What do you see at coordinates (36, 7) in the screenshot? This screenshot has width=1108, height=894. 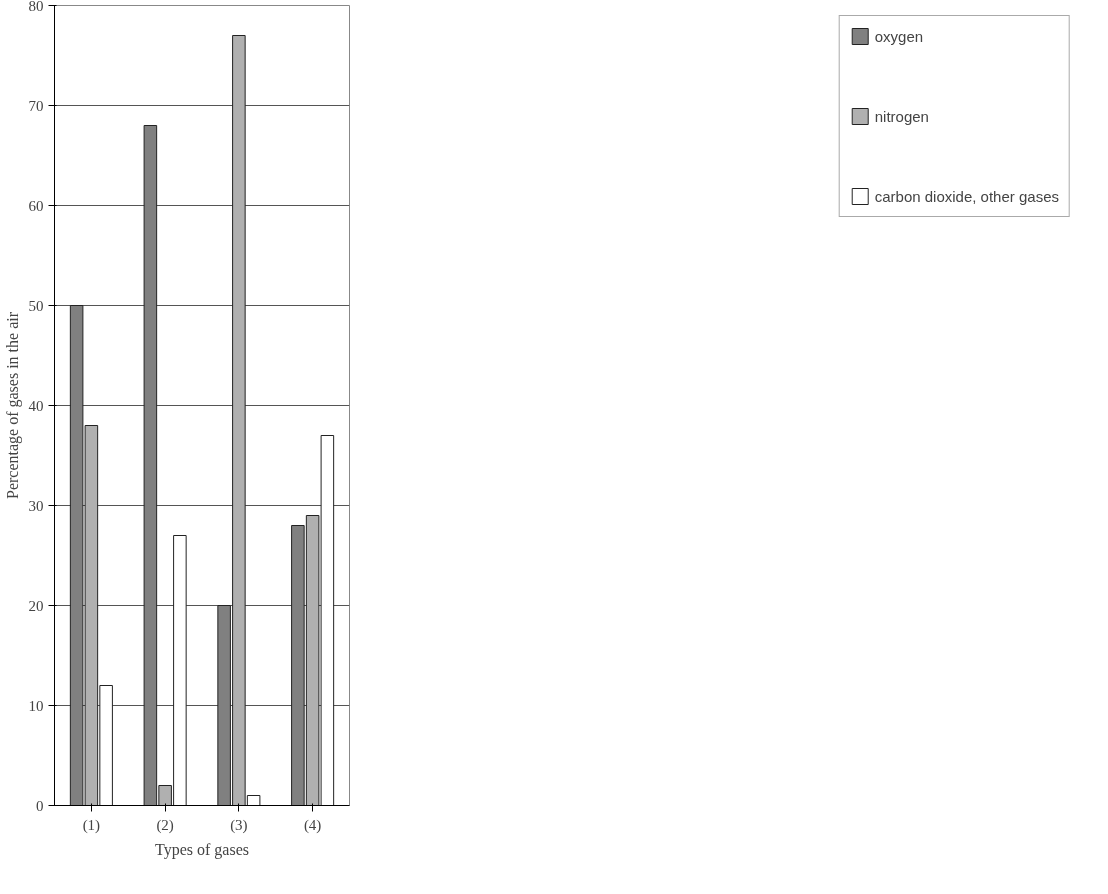 I see `y-tick-label: 80` at bounding box center [36, 7].